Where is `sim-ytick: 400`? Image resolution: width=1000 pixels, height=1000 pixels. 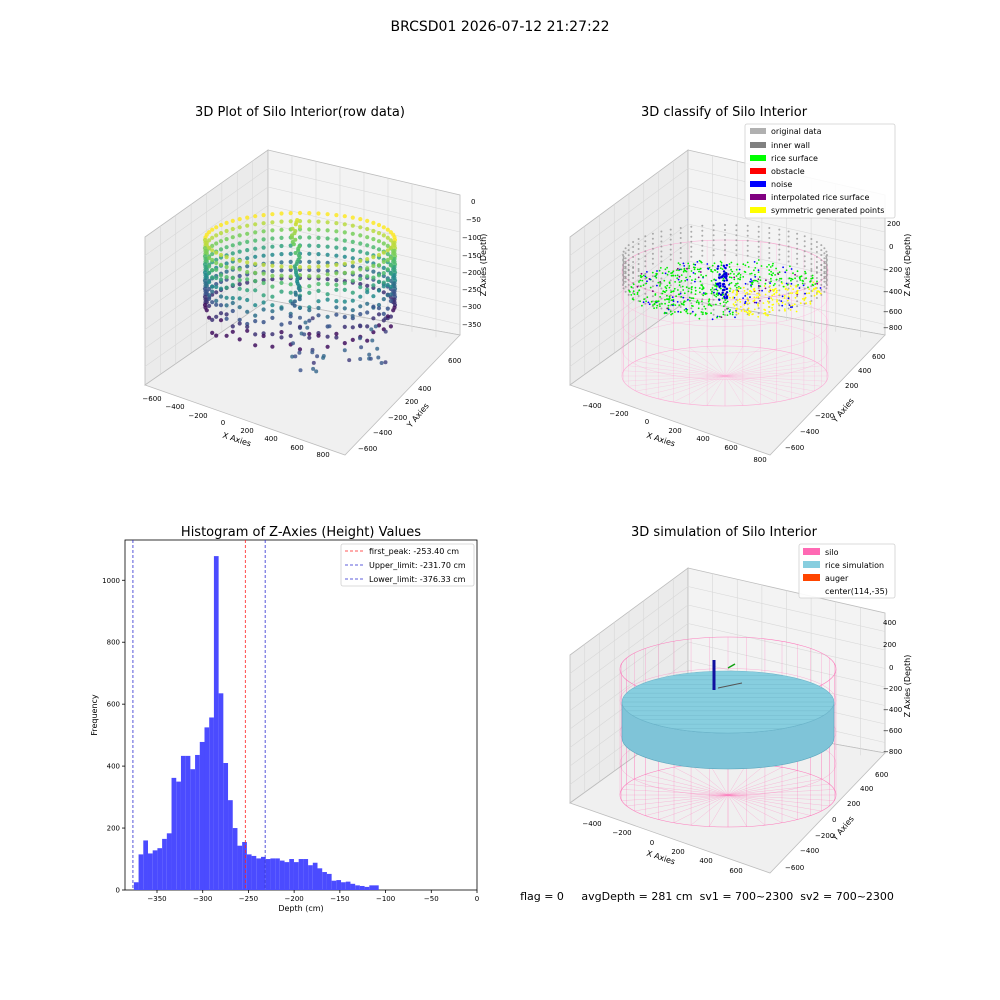
sim-ytick: 400 is located at coordinates (866, 789).